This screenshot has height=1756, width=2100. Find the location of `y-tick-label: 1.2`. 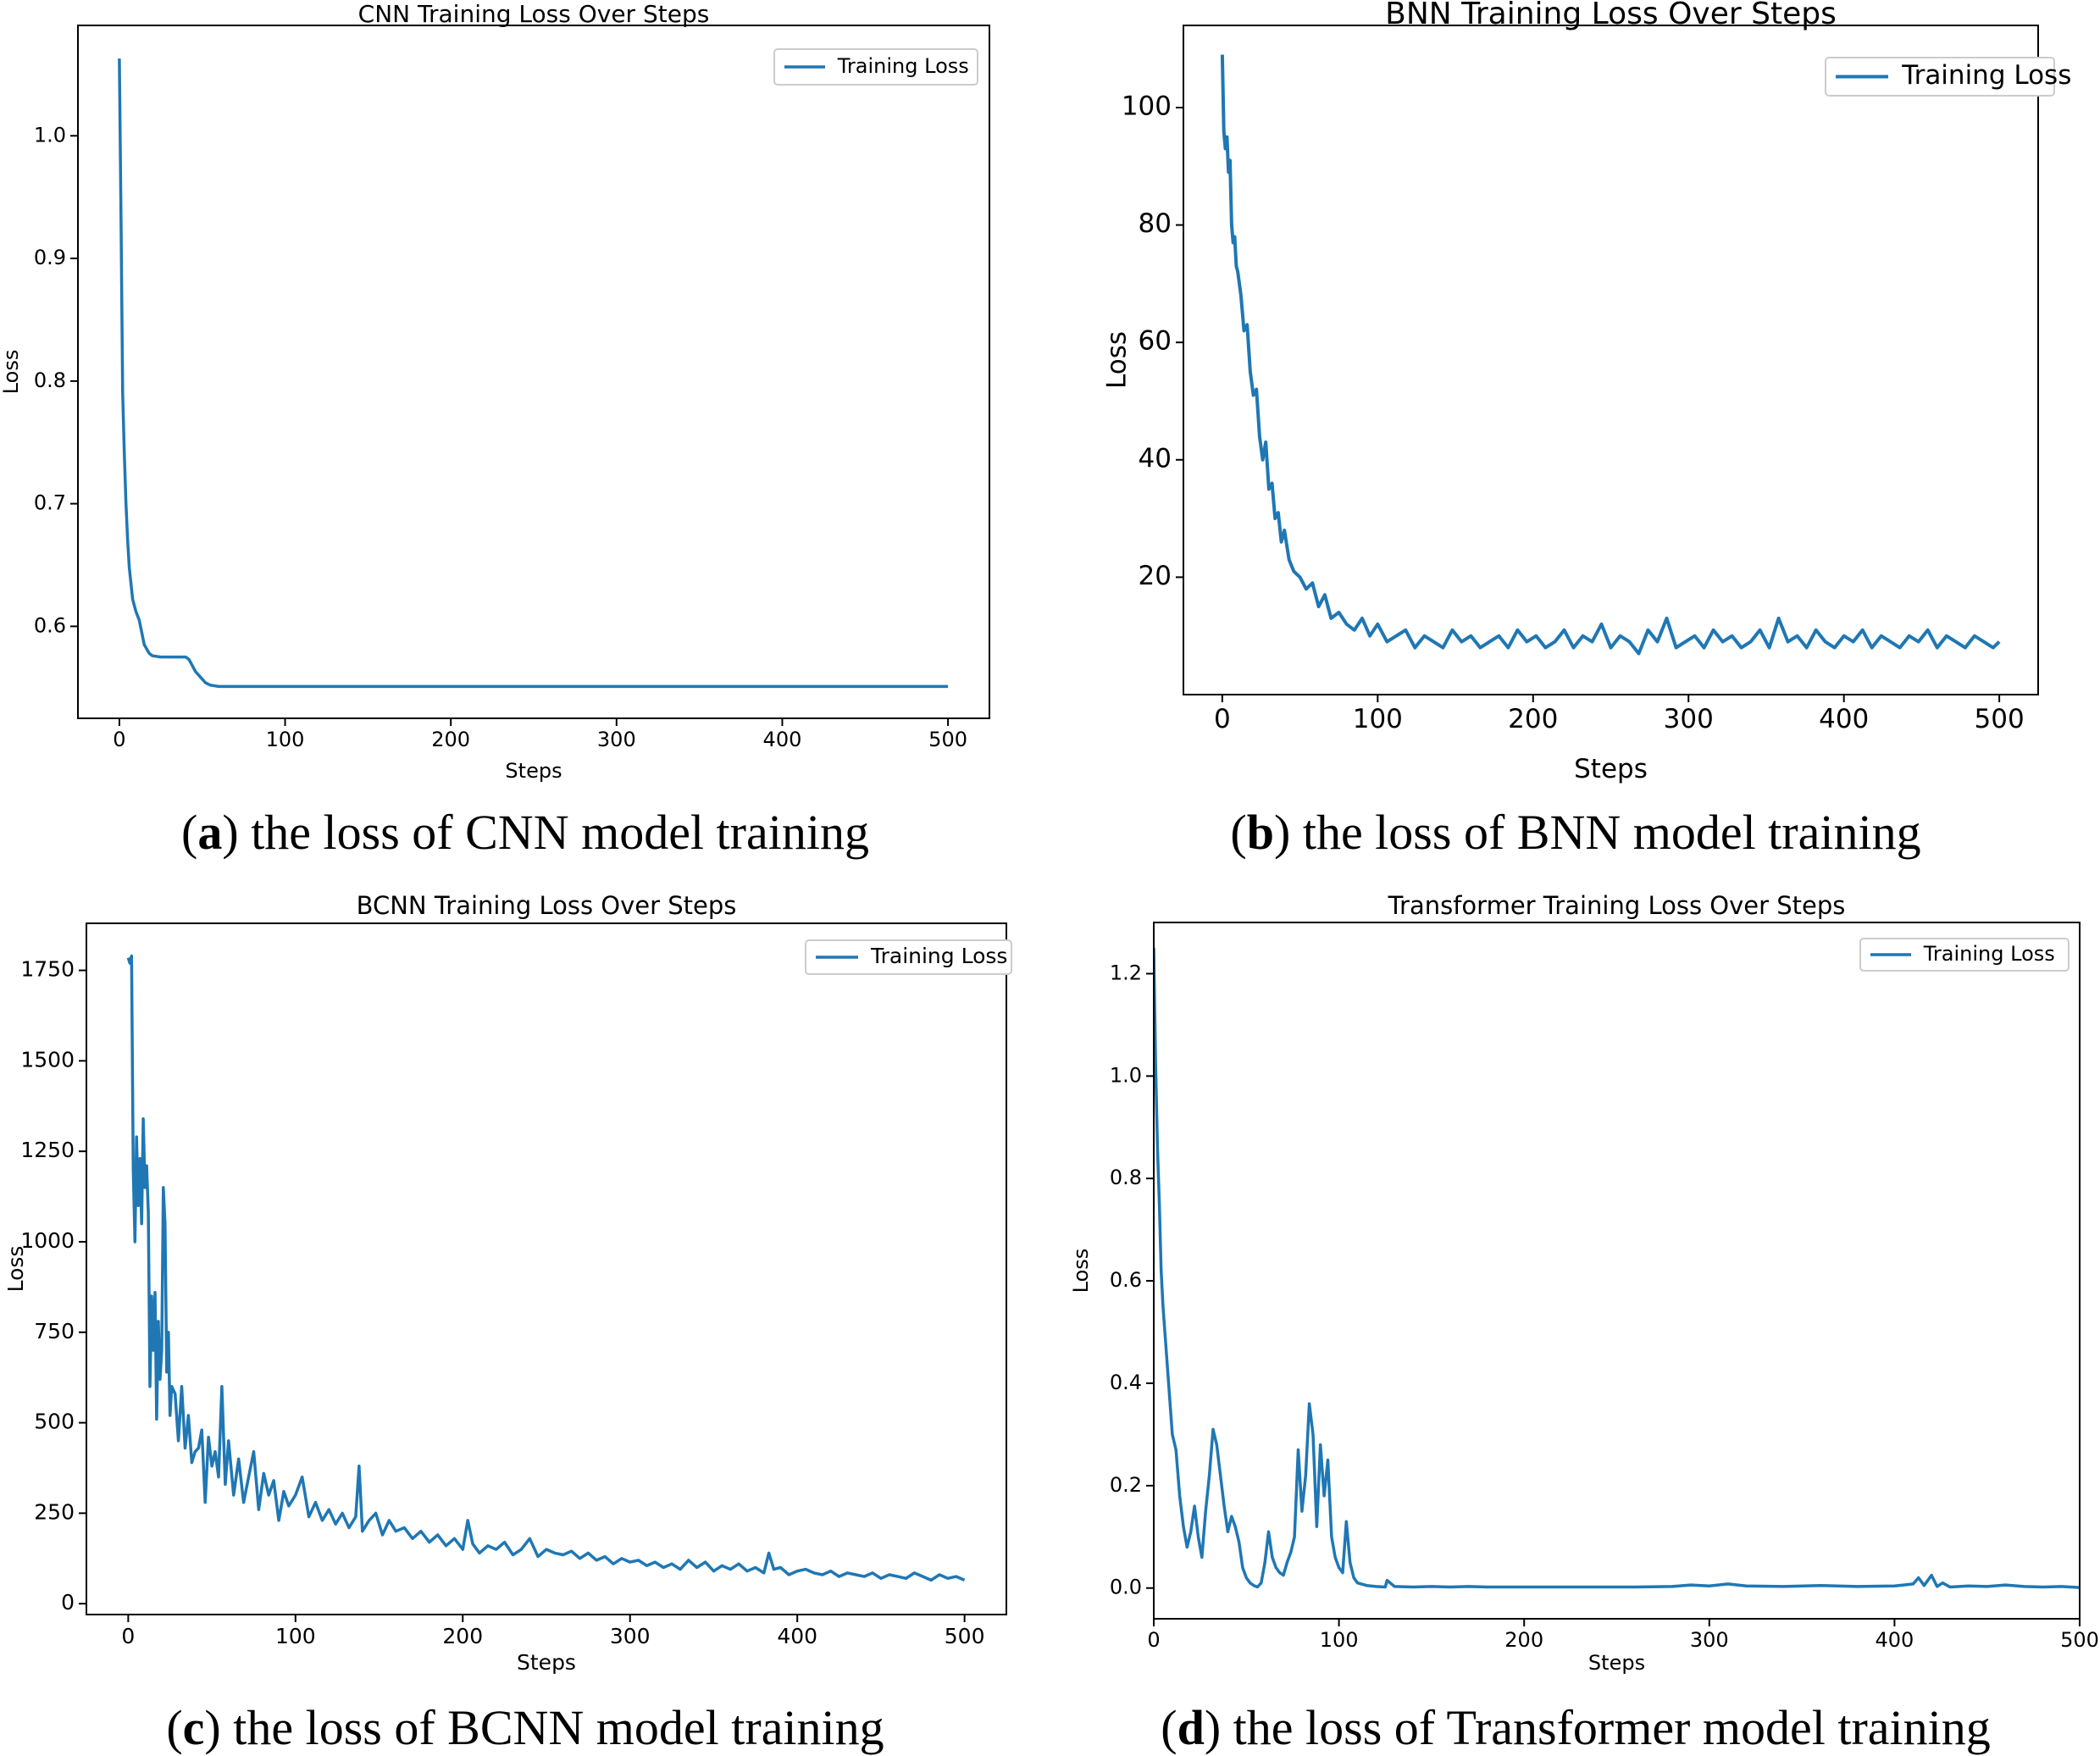

y-tick-label: 1.2 is located at coordinates (1126, 972).